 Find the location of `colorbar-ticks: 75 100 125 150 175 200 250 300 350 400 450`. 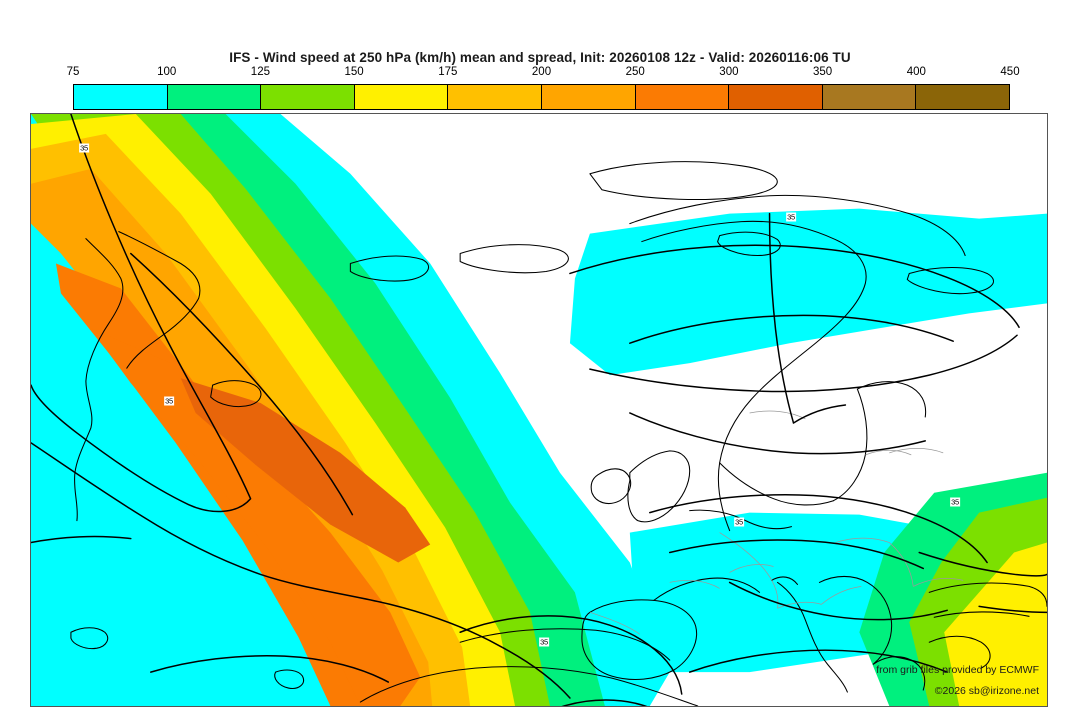

colorbar-ticks: 75 100 125 150 175 200 250 300 350 400 450 is located at coordinates (543, 74).